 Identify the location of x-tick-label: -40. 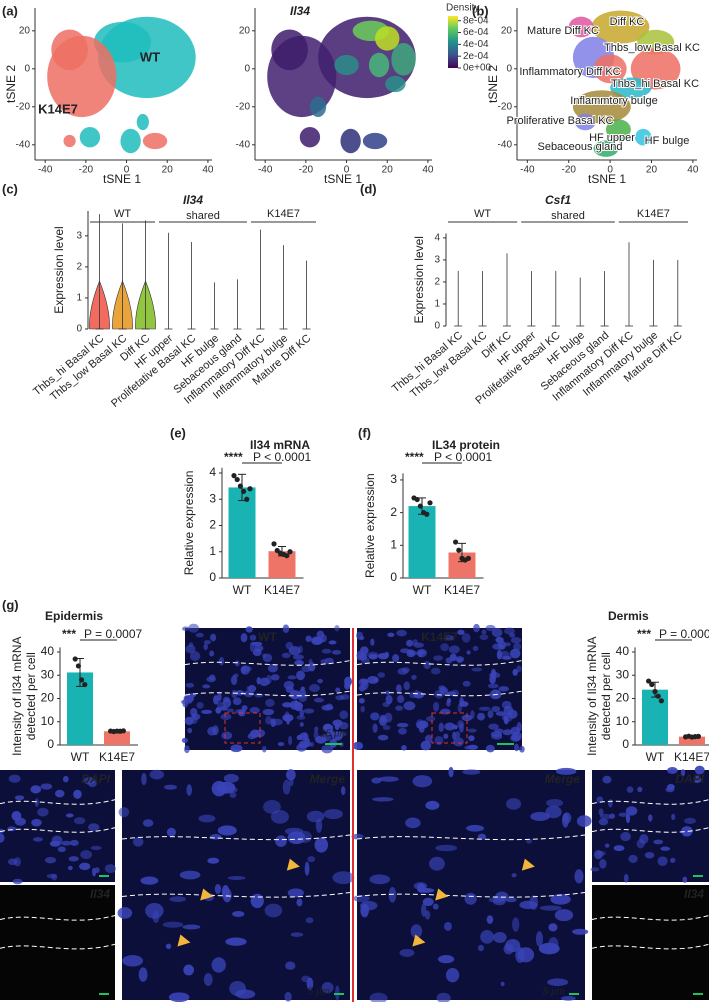
(265, 170).